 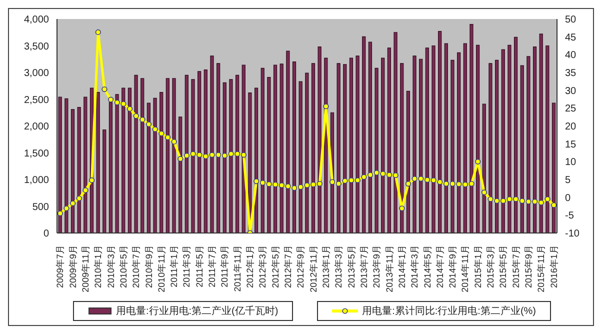 I want to click on legend-label: 用电量:累计同比:行业用电:第二产业(%), so click(x=449, y=311).